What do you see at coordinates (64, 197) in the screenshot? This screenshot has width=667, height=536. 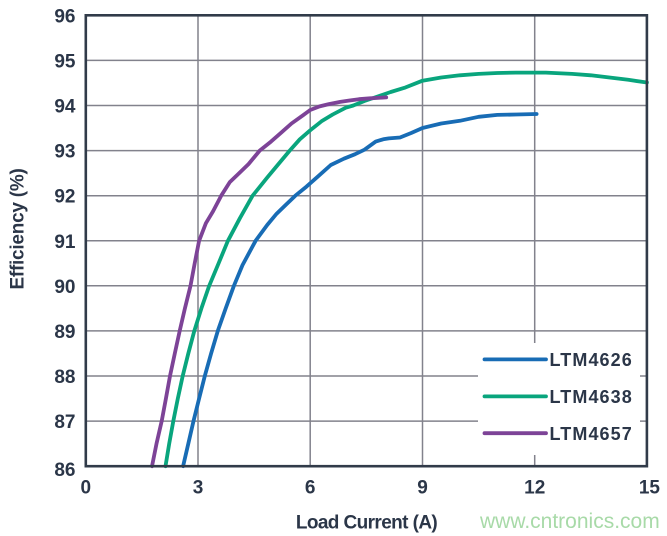 I see `svg-text: 92` at bounding box center [64, 197].